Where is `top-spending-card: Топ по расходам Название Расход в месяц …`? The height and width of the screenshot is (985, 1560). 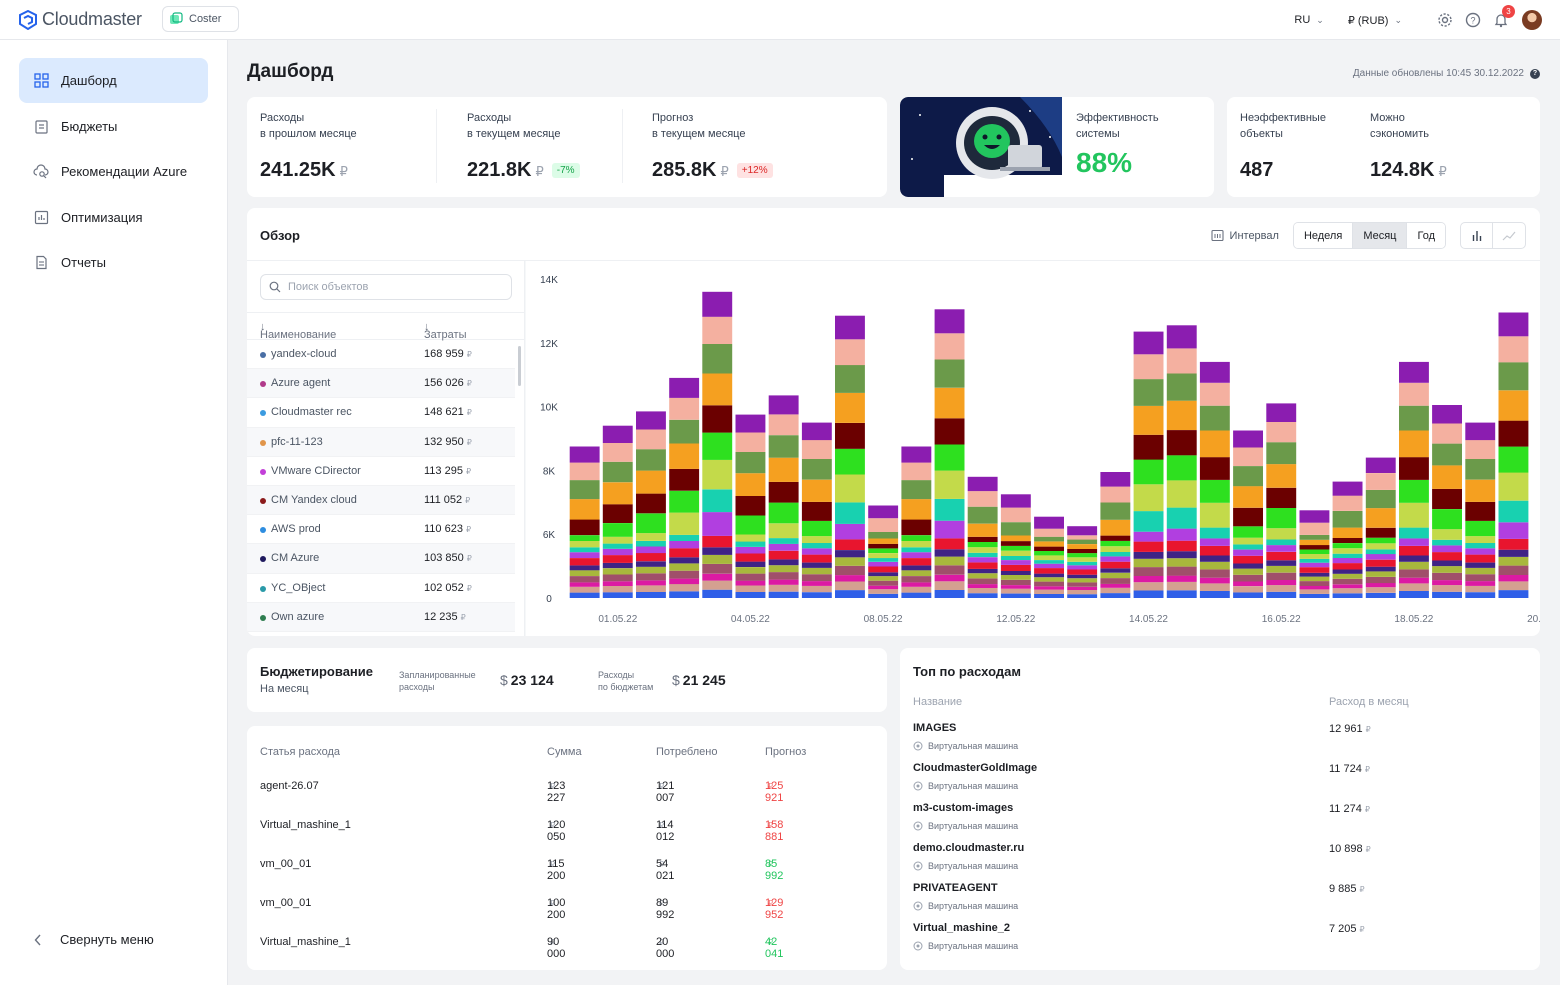 top-spending-card: Топ по расходам Название Расход в месяц … is located at coordinates (1220, 809).